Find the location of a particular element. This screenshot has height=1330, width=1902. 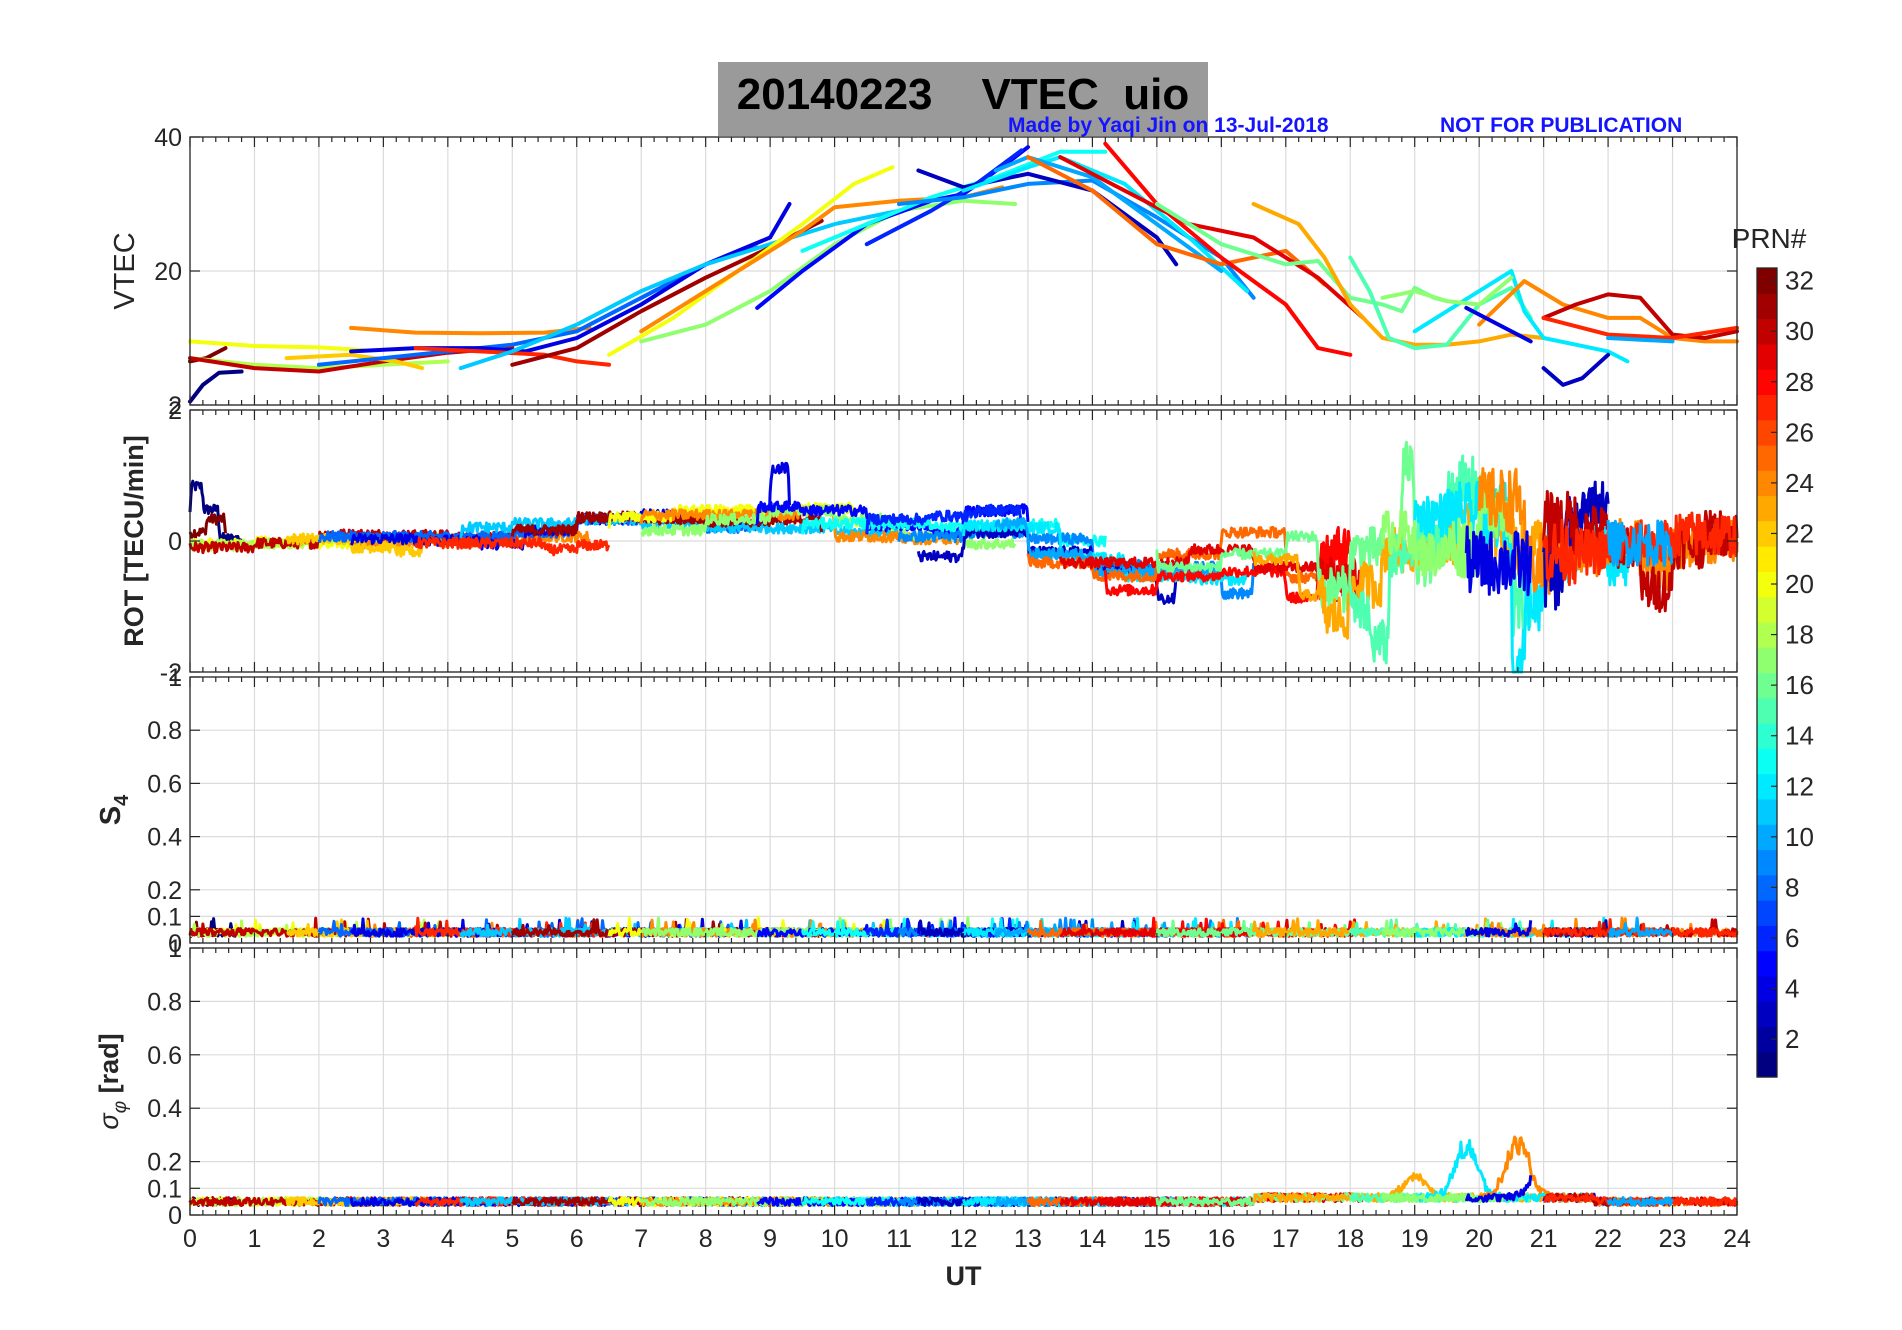

colorbar-tick-label: 24 is located at coordinates (1799, 483).